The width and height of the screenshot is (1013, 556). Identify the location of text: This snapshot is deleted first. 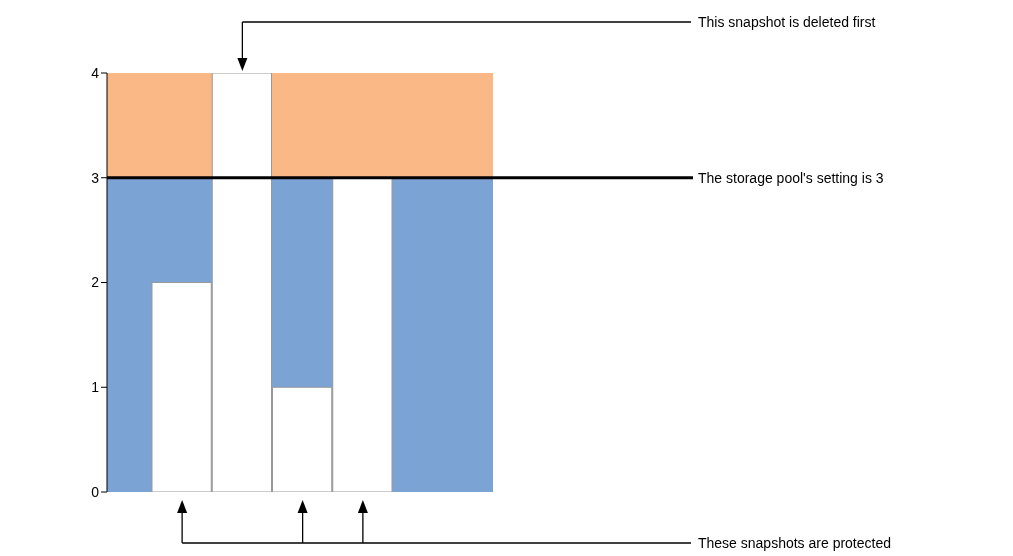
(787, 22).